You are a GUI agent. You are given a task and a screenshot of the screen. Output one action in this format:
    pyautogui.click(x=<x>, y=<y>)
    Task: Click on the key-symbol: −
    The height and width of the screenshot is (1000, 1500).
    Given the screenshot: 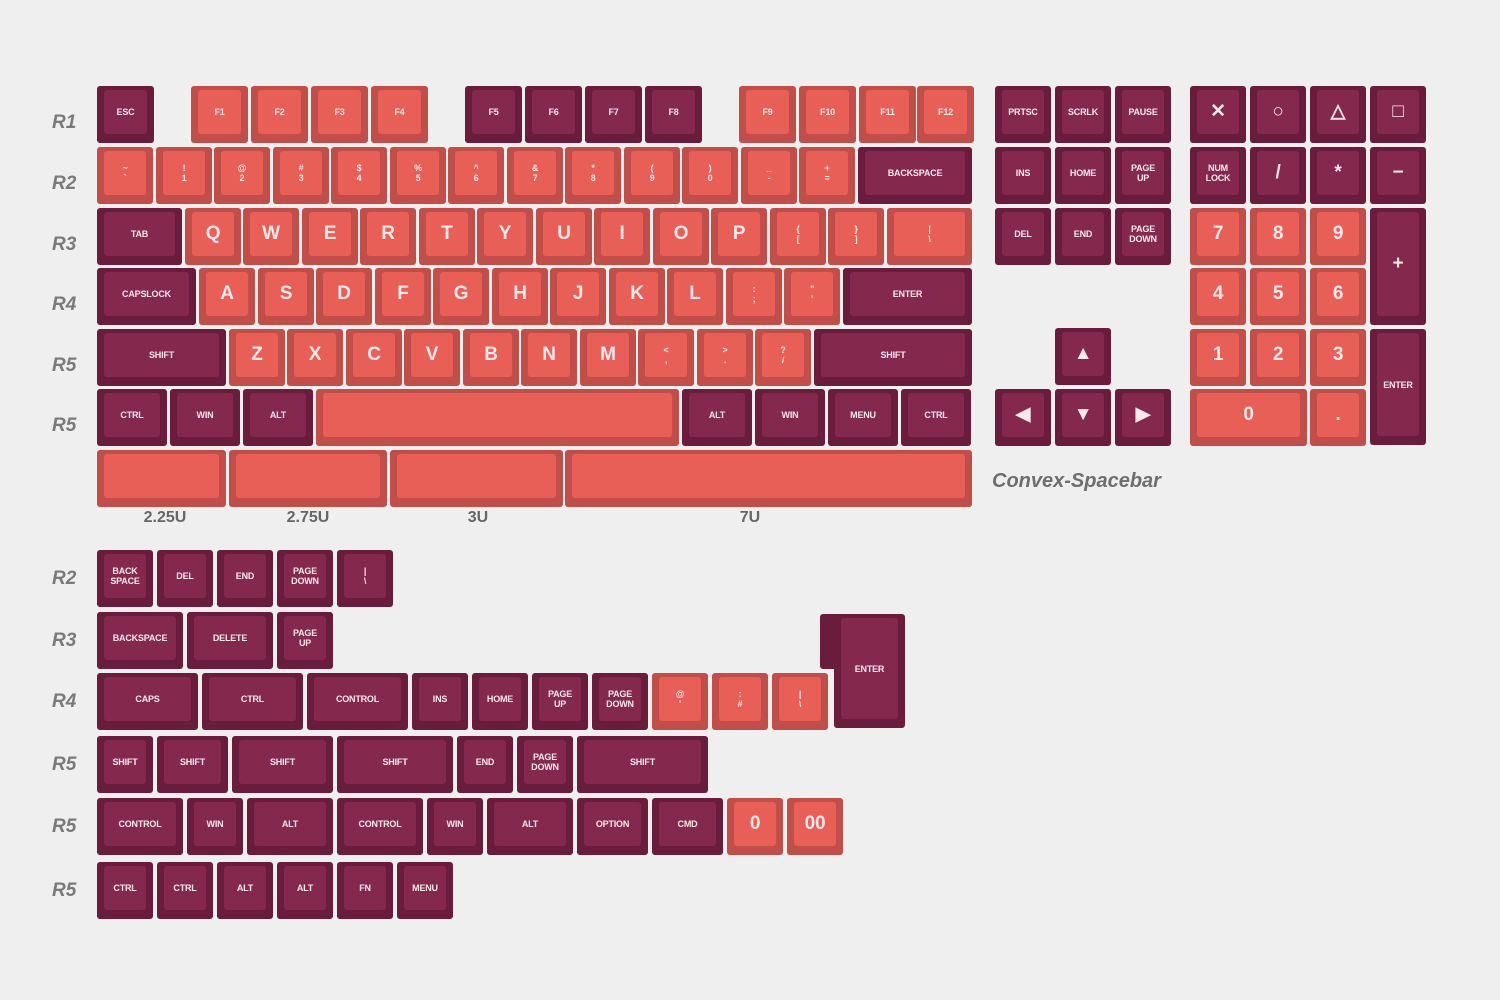 What is the action you would take?
    pyautogui.click(x=1398, y=175)
    